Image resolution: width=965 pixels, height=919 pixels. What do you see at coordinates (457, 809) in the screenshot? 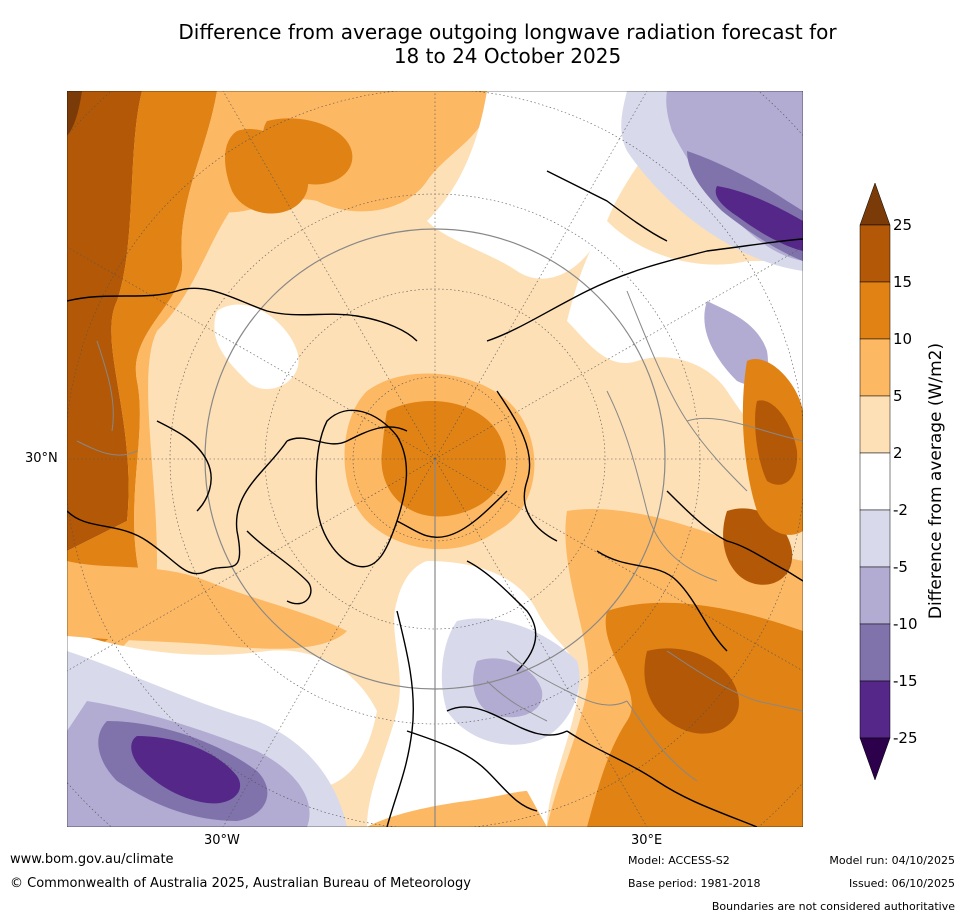
I see `anomaly-se-light` at bounding box center [457, 809].